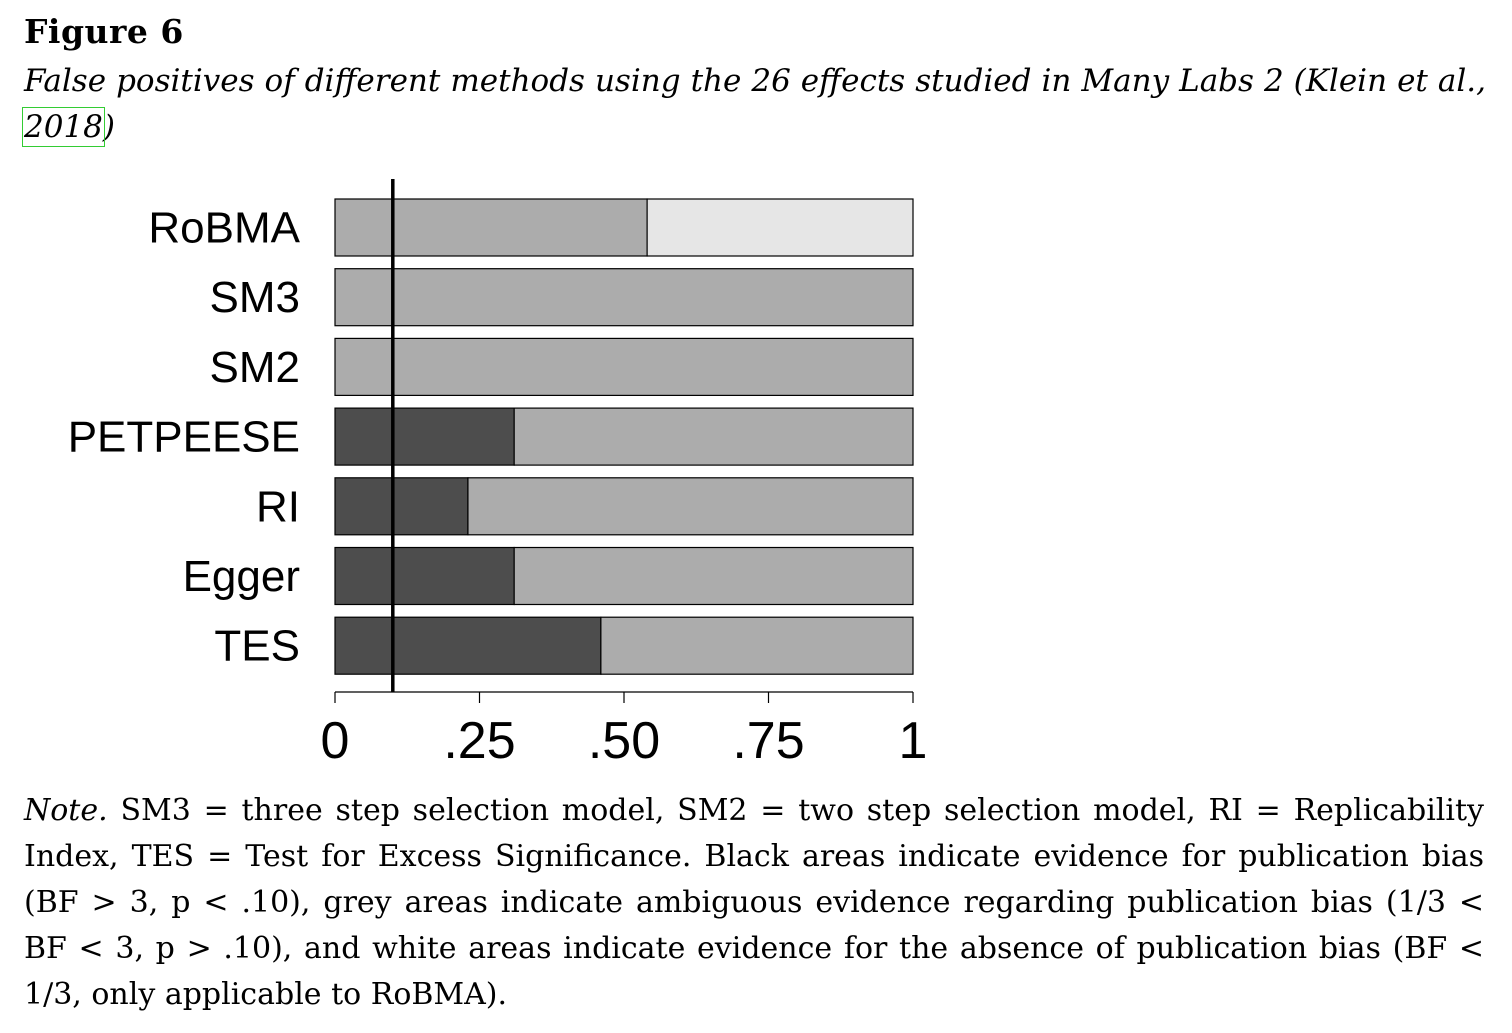 This screenshot has height=1033, width=1512. Describe the element at coordinates (255, 367) in the screenshot. I see `category-label-sm2: SM2` at that location.